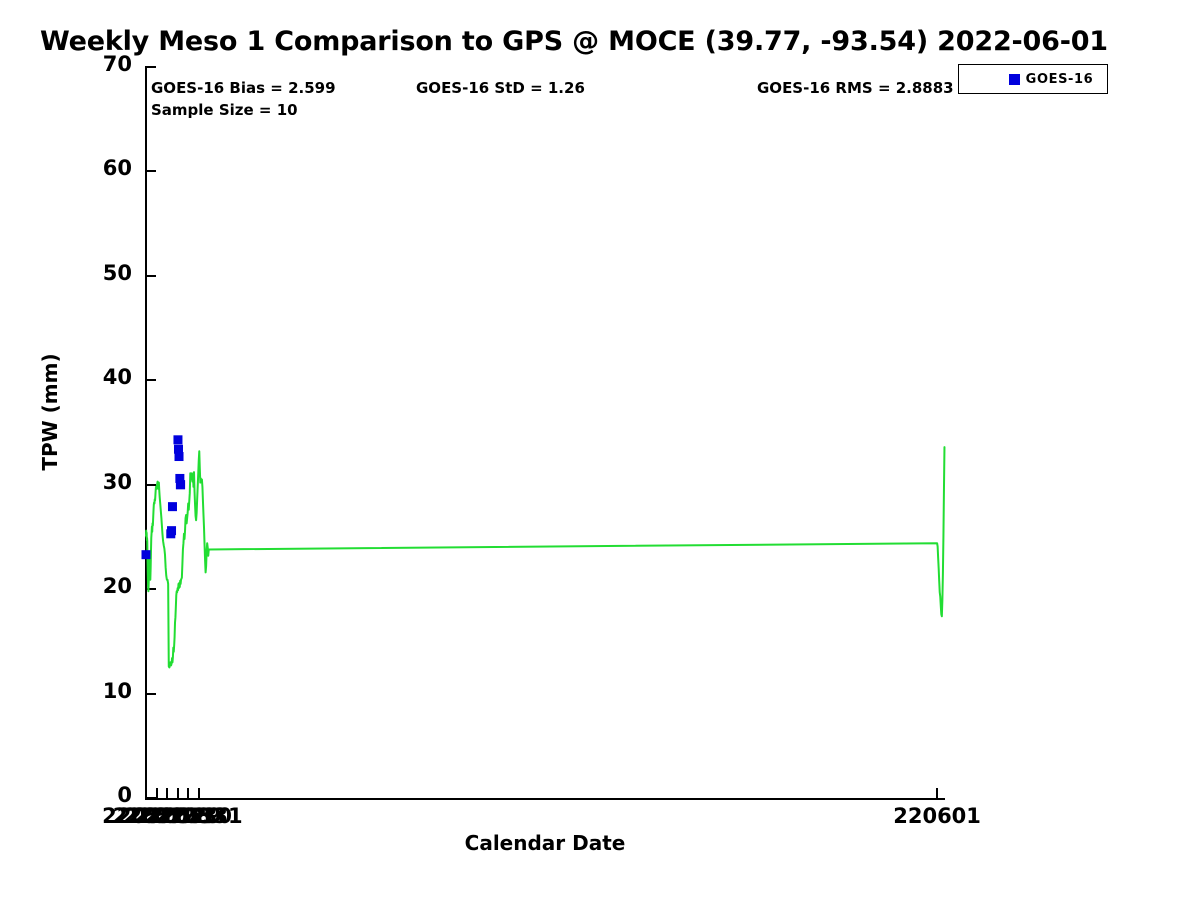 This screenshot has width=1200, height=900. What do you see at coordinates (937, 816) in the screenshot?
I see `x-tick-label: 220601` at bounding box center [937, 816].